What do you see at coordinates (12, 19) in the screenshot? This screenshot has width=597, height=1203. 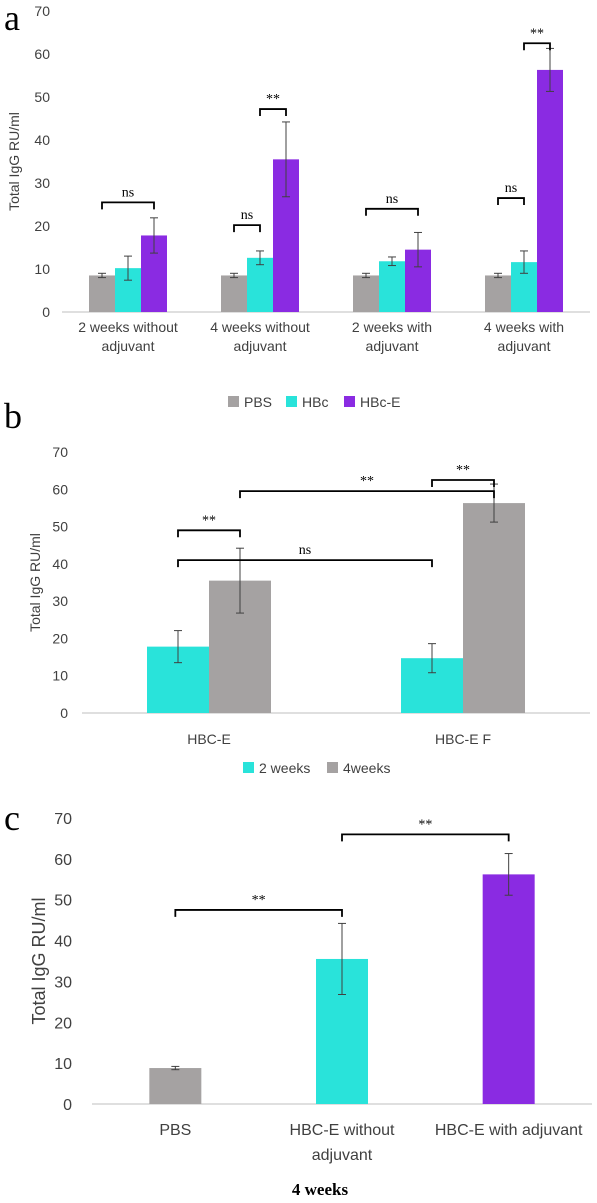 I see `panel-label-a: a` at bounding box center [12, 19].